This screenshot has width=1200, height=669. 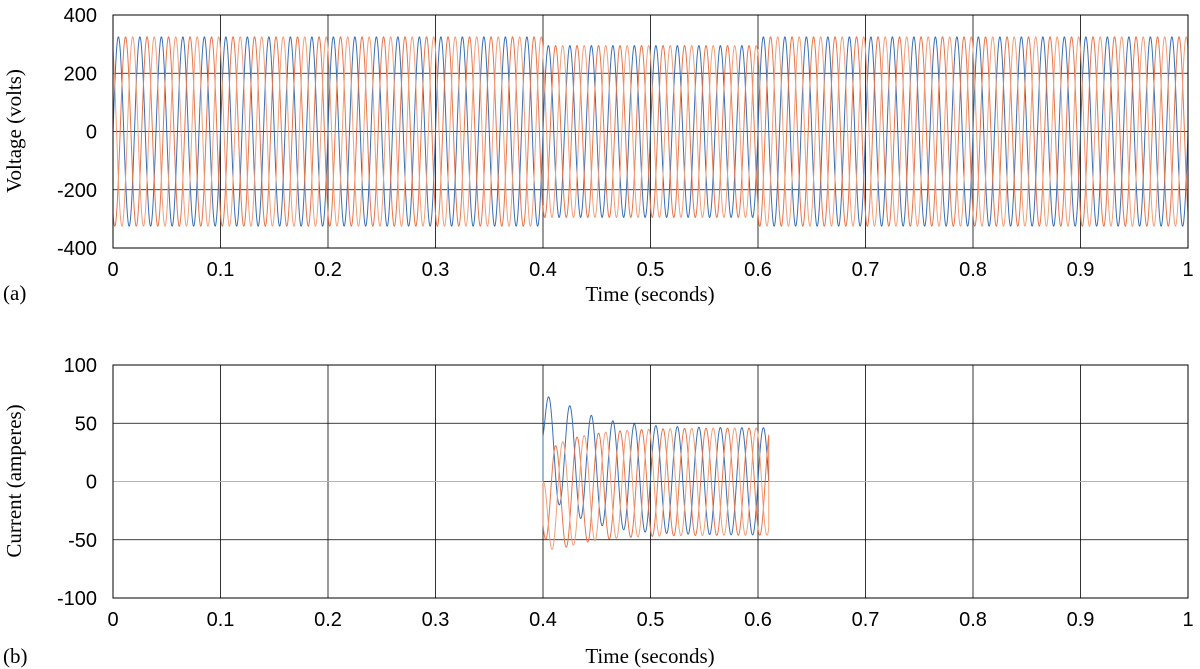 What do you see at coordinates (328, 270) in the screenshot?
I see `voltage-x-tick-label: 0.2` at bounding box center [328, 270].